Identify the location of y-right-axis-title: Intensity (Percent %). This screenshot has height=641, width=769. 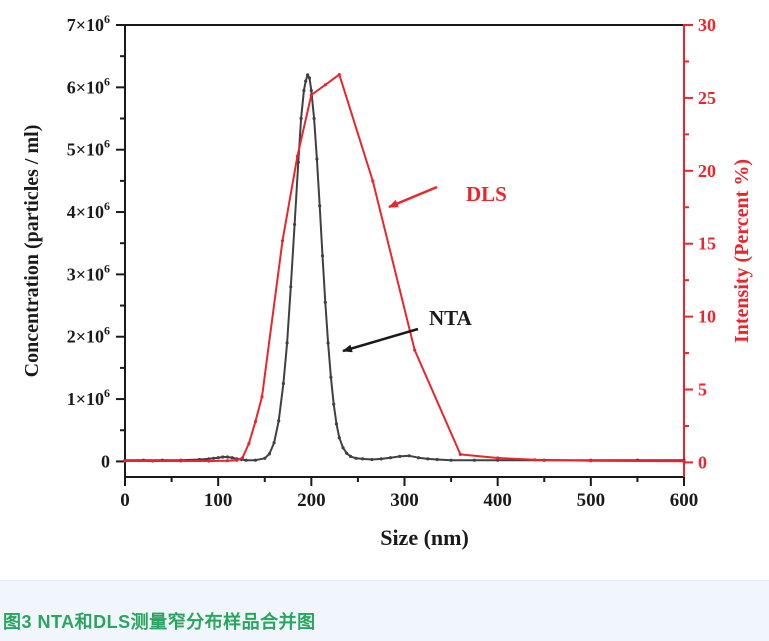
(742, 251).